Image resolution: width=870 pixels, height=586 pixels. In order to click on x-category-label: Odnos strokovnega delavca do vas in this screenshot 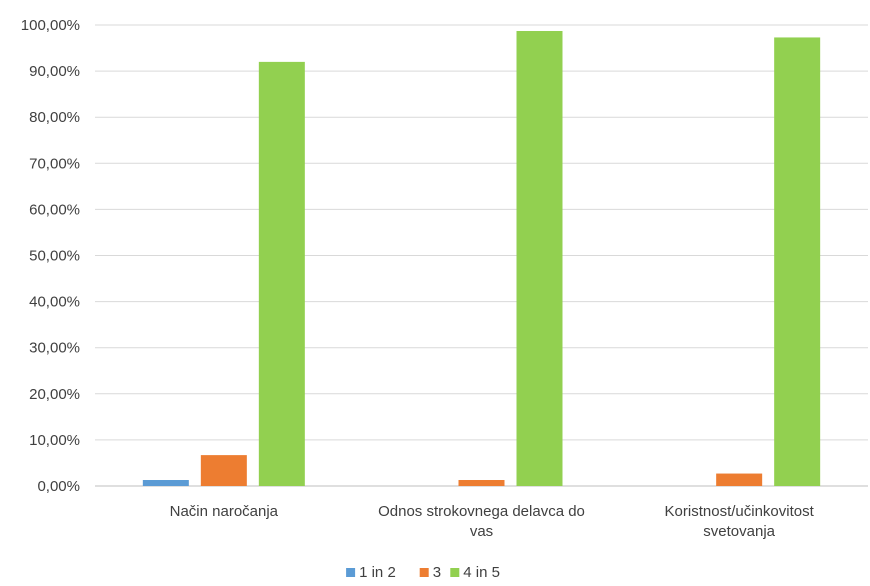, I will do `click(481, 521)`.